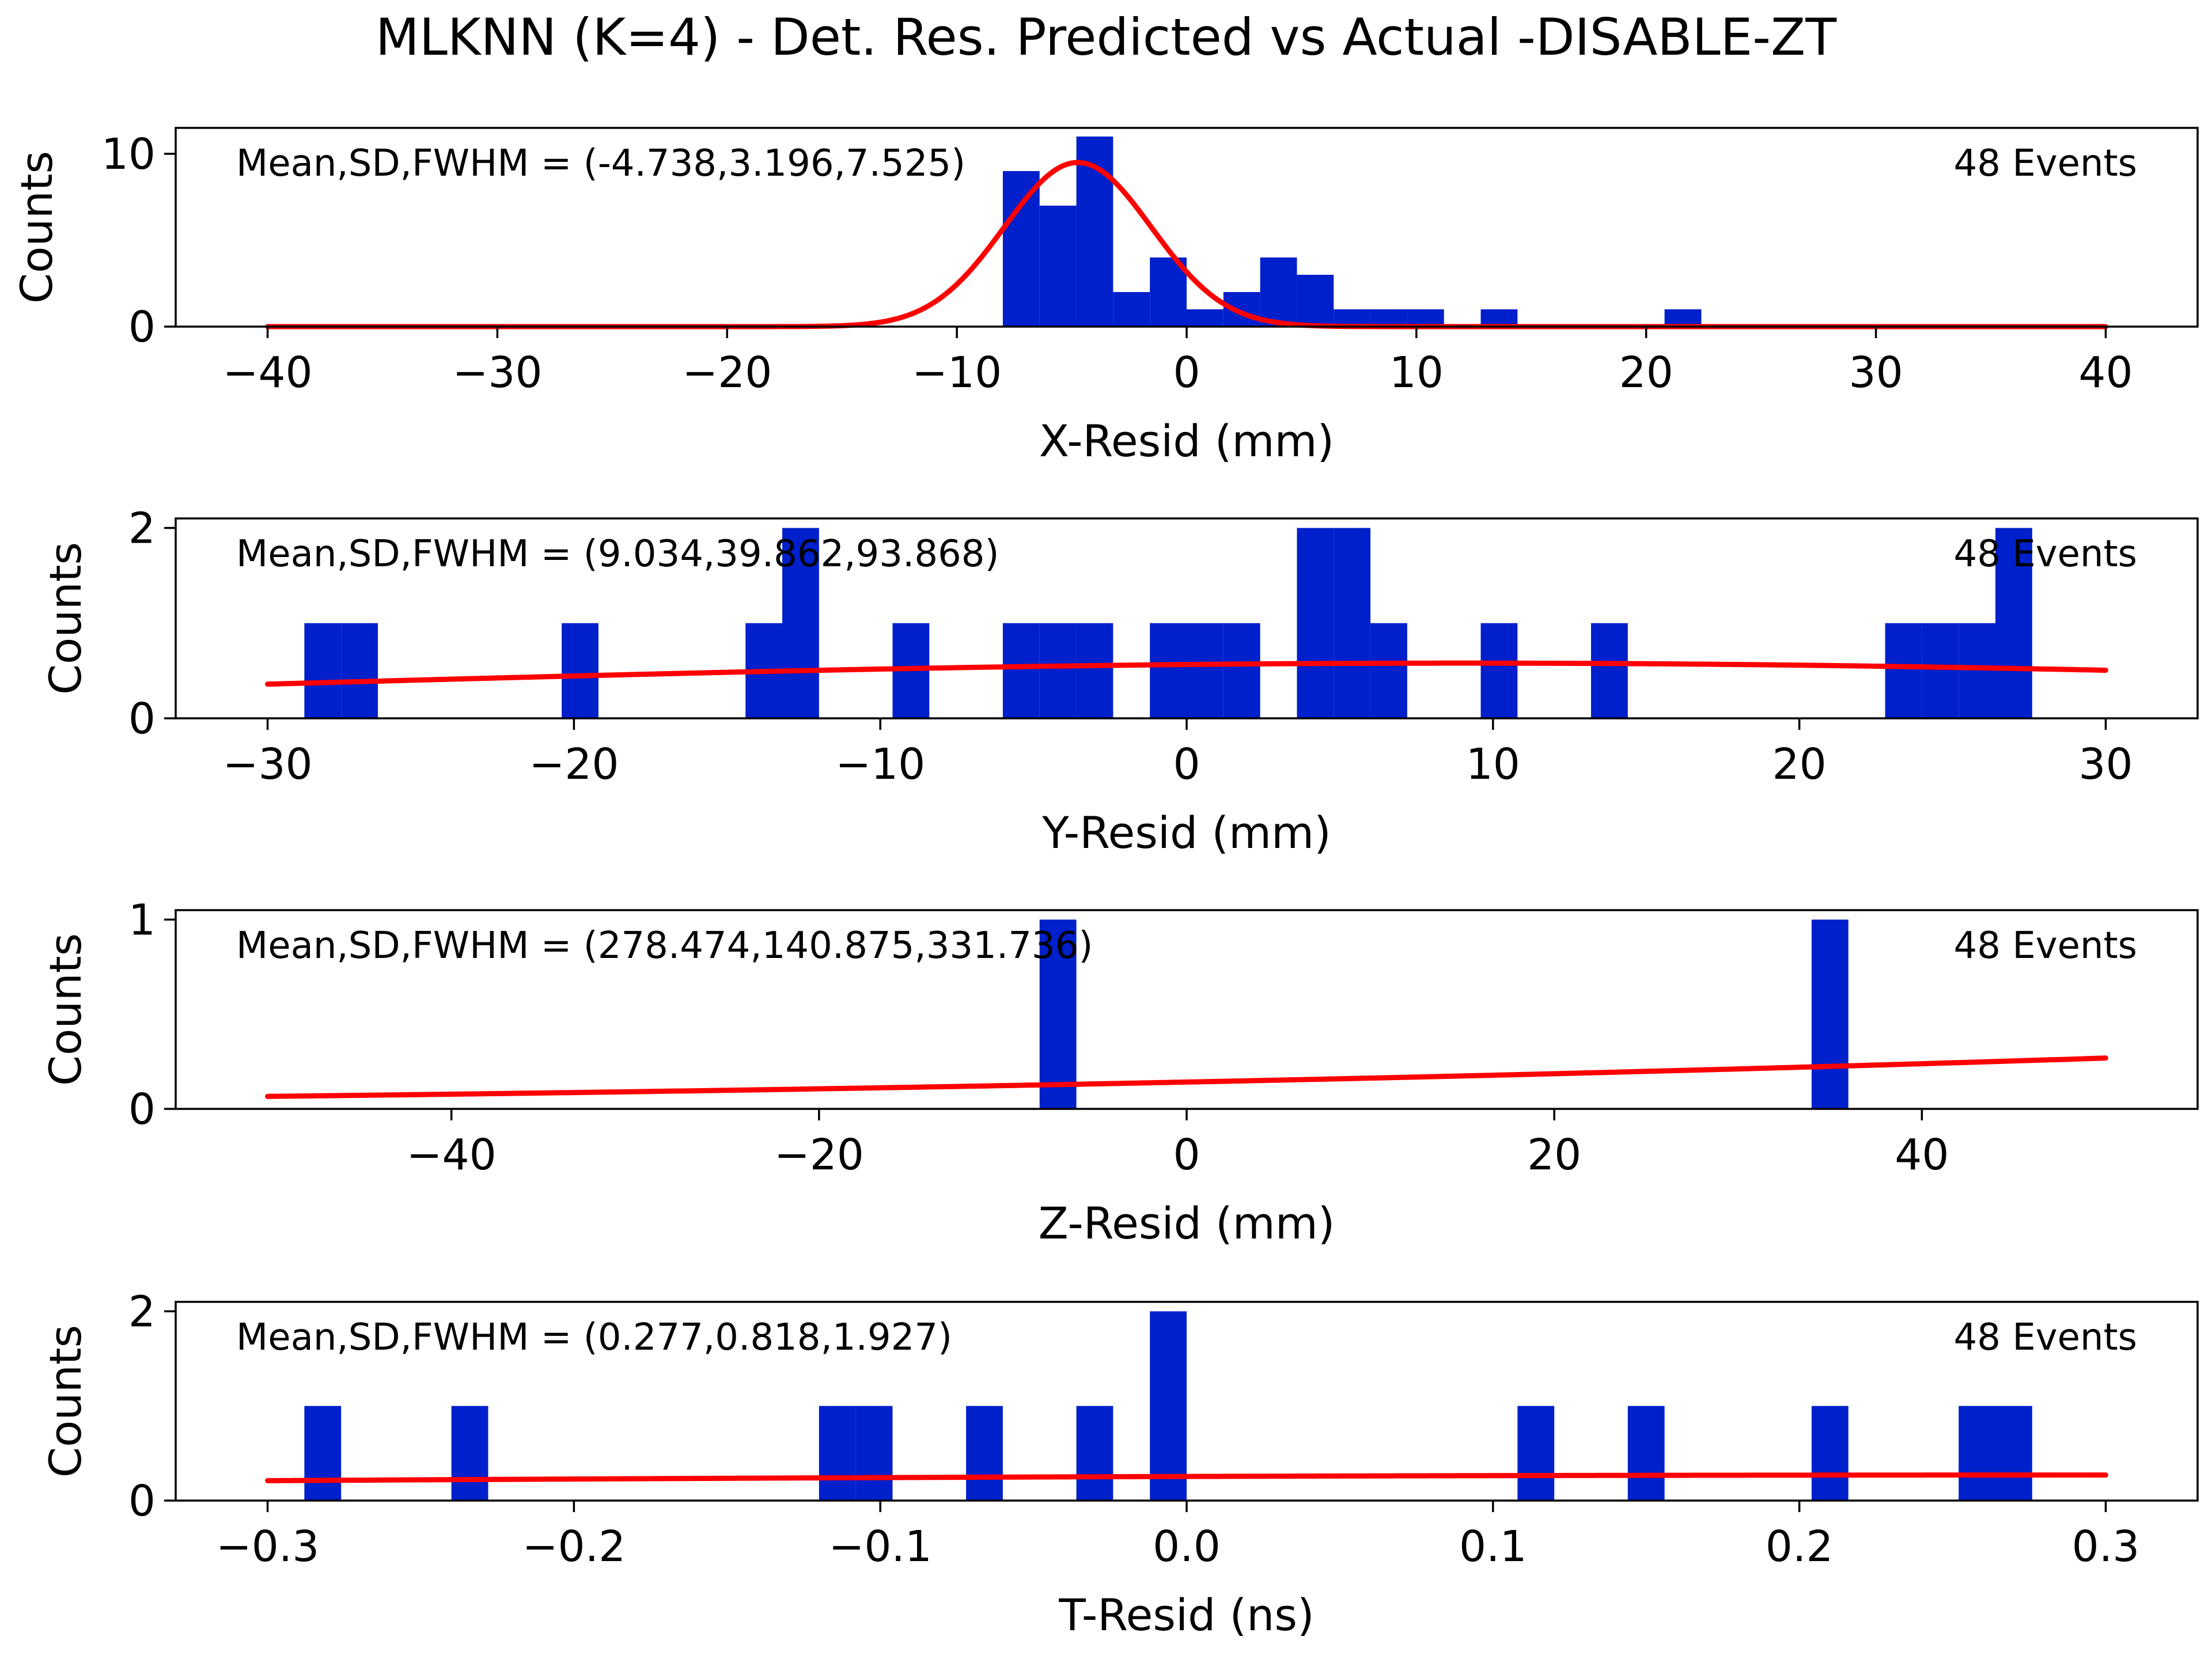 The width and height of the screenshot is (2212, 1659). What do you see at coordinates (1186, 441) in the screenshot?
I see `x-axis-label: X-Resid (mm)` at bounding box center [1186, 441].